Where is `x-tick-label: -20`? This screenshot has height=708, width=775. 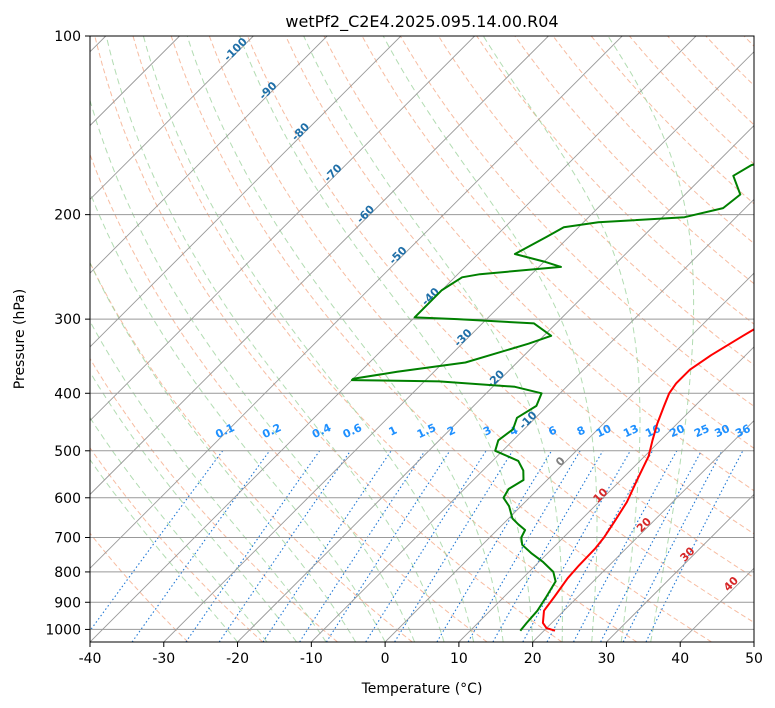 x-tick-label: -20 is located at coordinates (237, 659).